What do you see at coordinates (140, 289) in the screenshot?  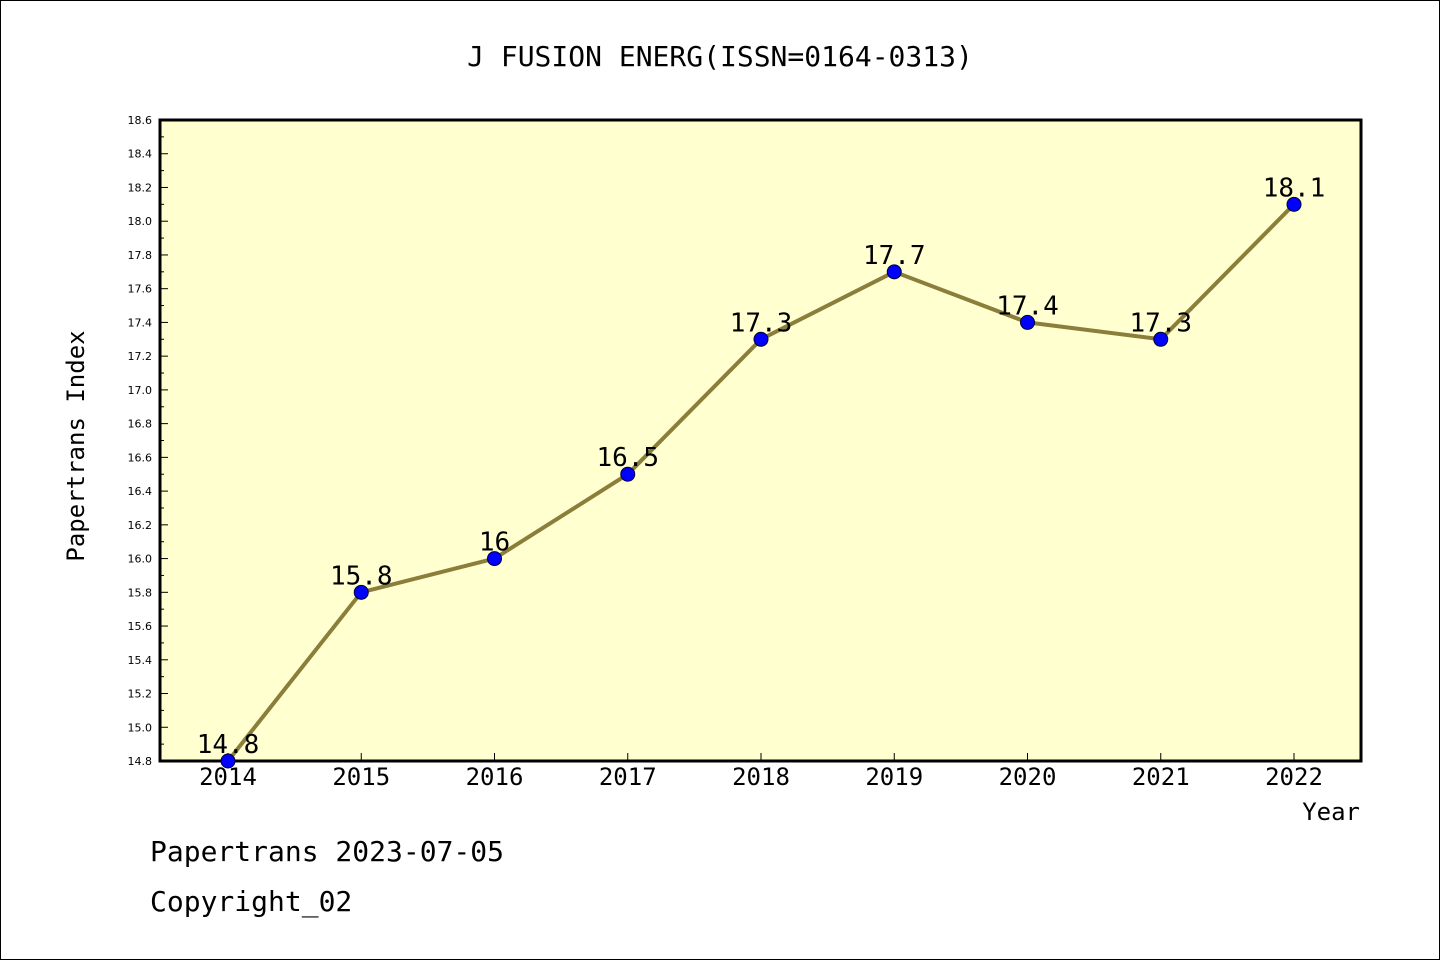 I see `y-tick-label: 17.6` at bounding box center [140, 289].